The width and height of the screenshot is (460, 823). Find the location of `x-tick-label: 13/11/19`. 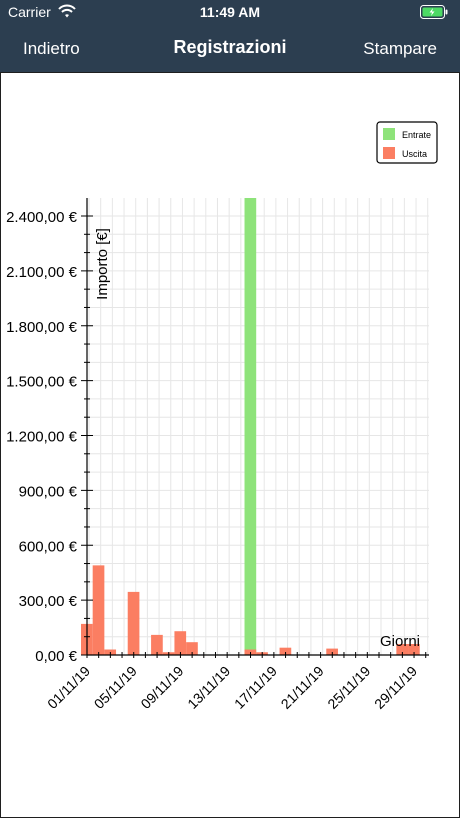

x-tick-label: 13/11/19 is located at coordinates (208, 687).